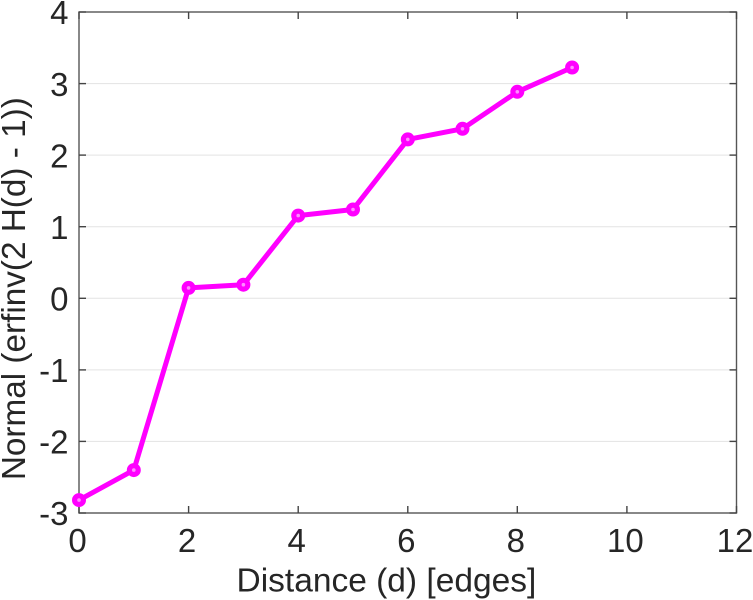  I want to click on svg-text: 1, so click(59, 227).